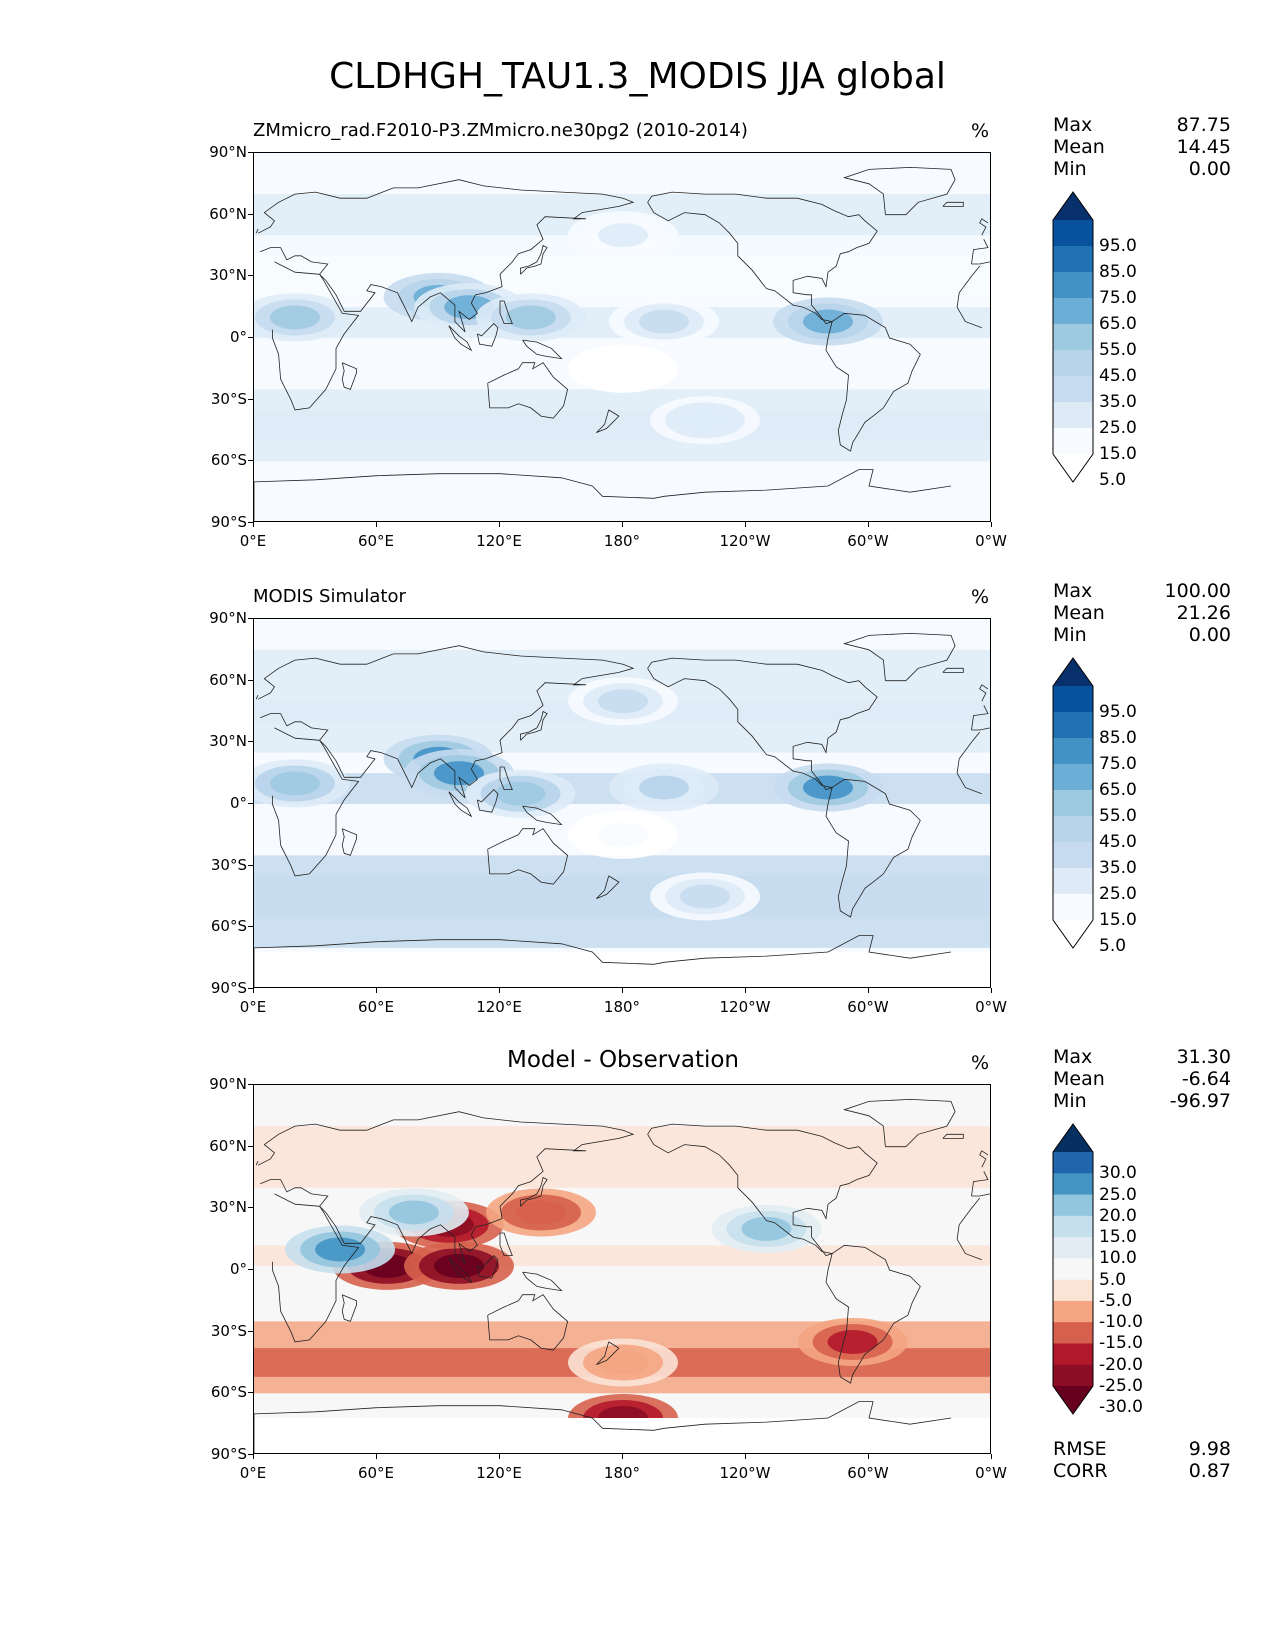 The image size is (1275, 1650). Describe the element at coordinates (460, 804) in the screenshot. I see `coastline-sumatra` at that location.